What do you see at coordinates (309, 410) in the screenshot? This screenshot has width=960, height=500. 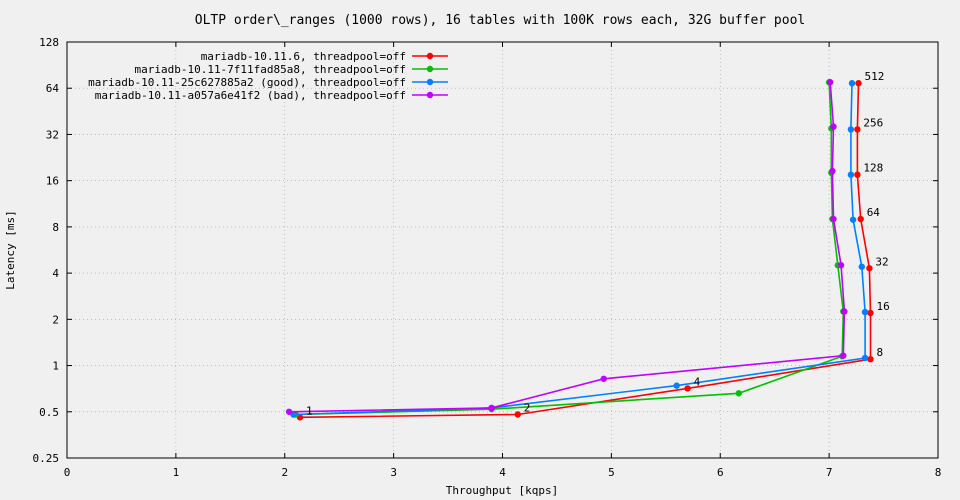 I see `point-label: 1` at bounding box center [309, 410].